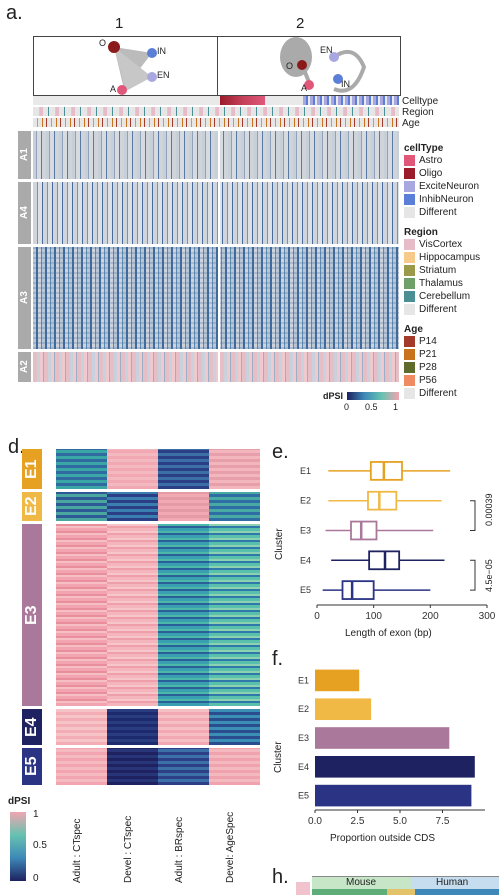 This screenshot has width=499, height=895. I want to click on net1-node-o, so click(114, 47).